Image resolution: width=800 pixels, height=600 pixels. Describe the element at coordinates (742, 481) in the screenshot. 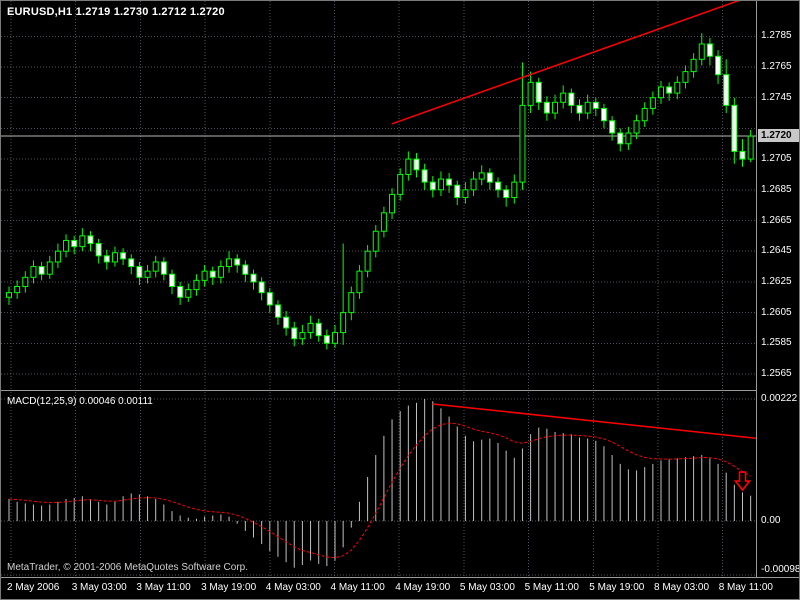

I see `sell-arrow-icon` at that location.